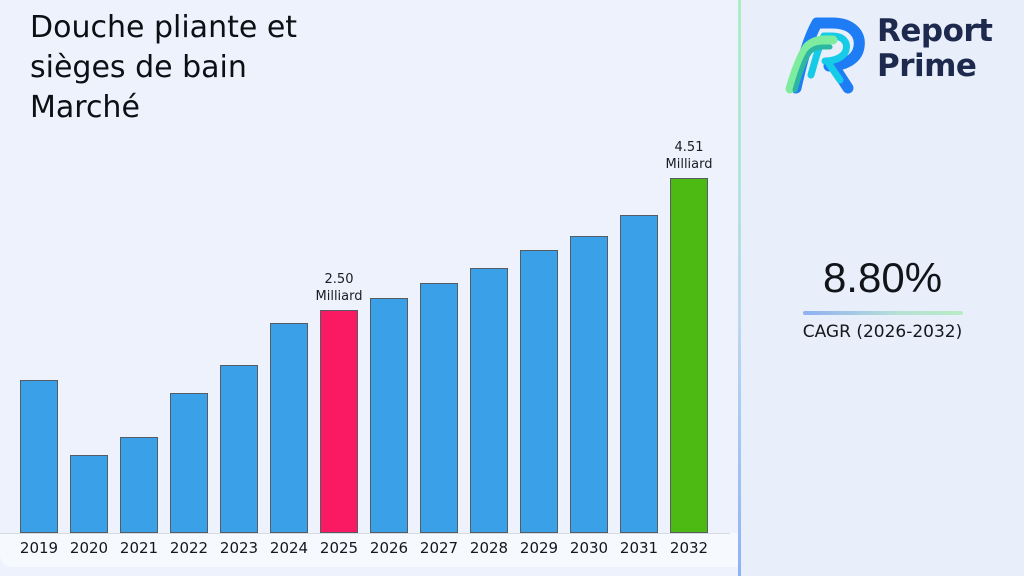 Image resolution: width=1024 pixels, height=576 pixels. What do you see at coordinates (882, 277) in the screenshot?
I see `cagr-value: 8.80%` at bounding box center [882, 277].